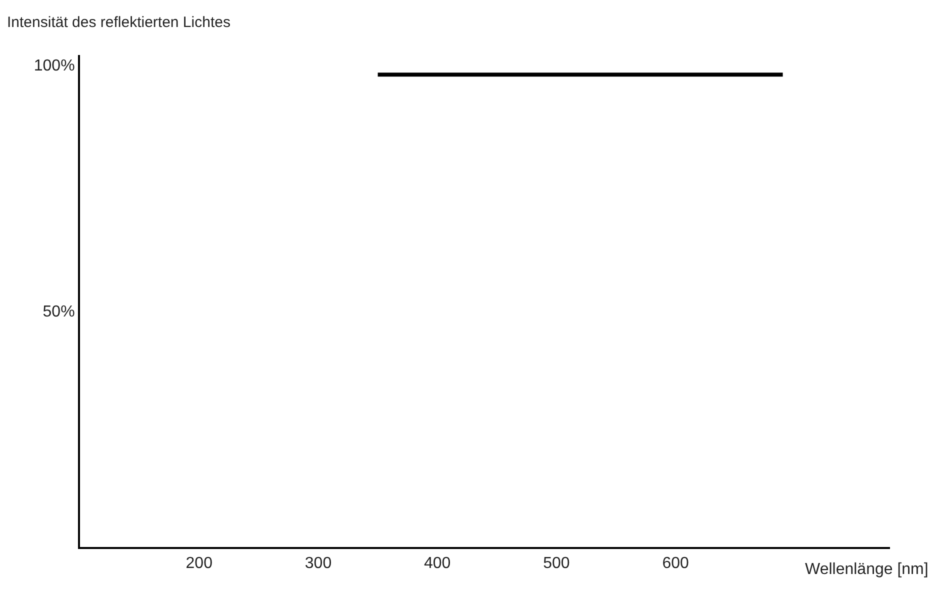 This screenshot has height=599, width=936. I want to click on x-tick-label: 600, so click(676, 563).